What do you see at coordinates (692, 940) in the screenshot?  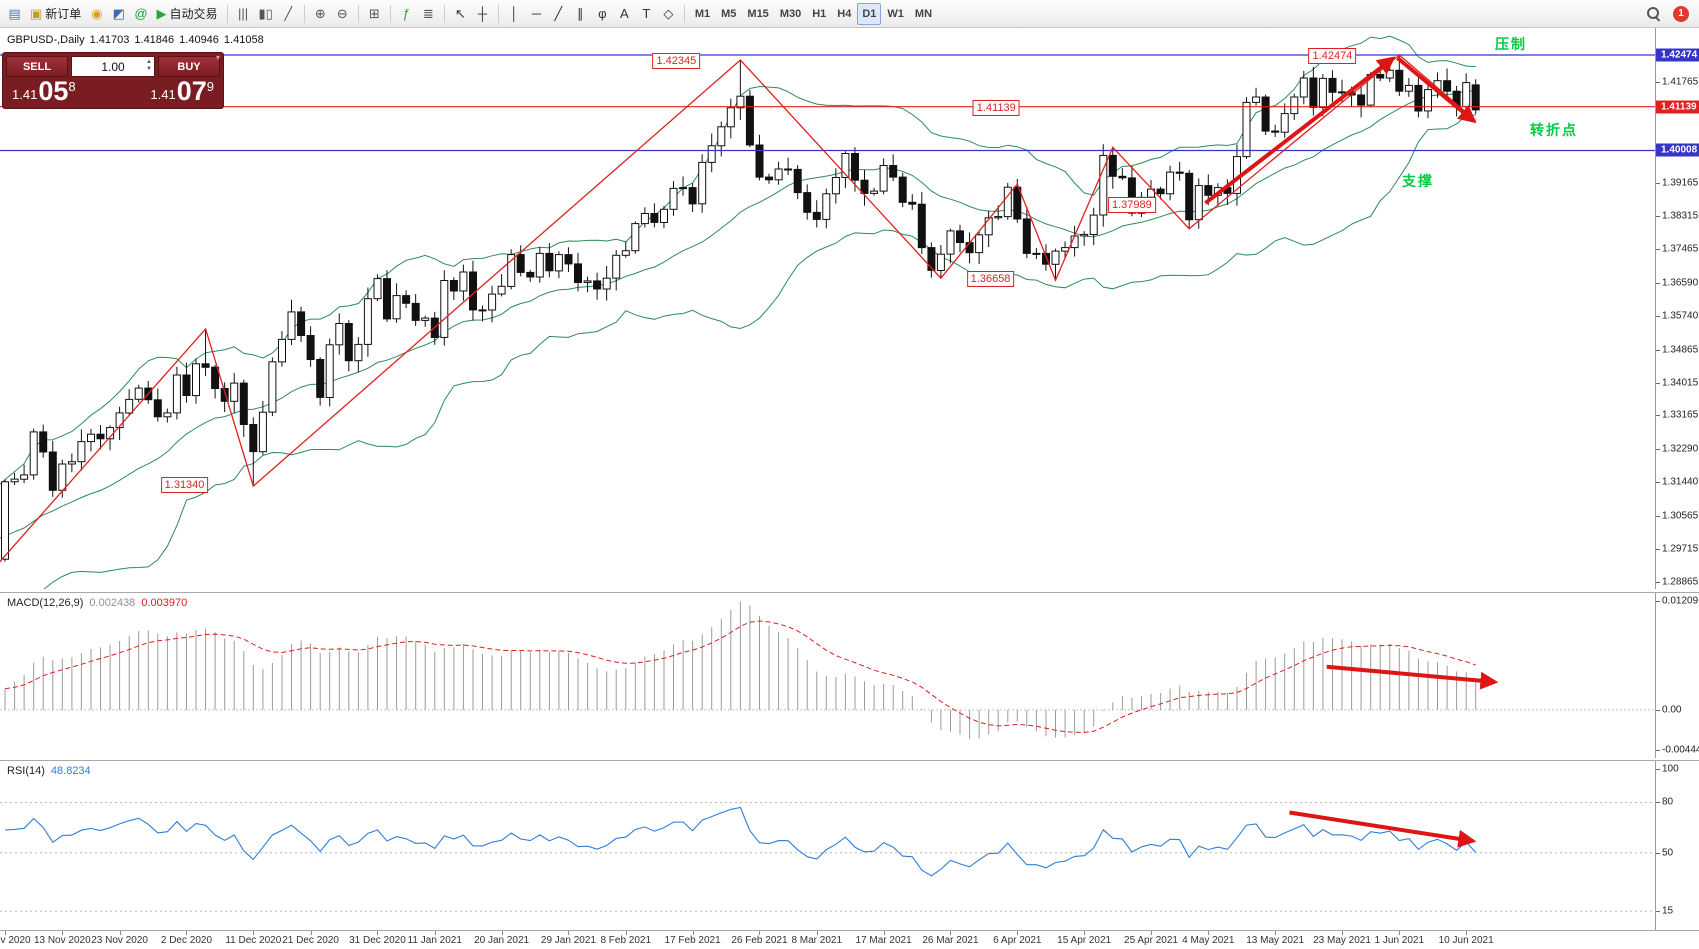 I see `date-label: 17 Feb 2021` at bounding box center [692, 940].